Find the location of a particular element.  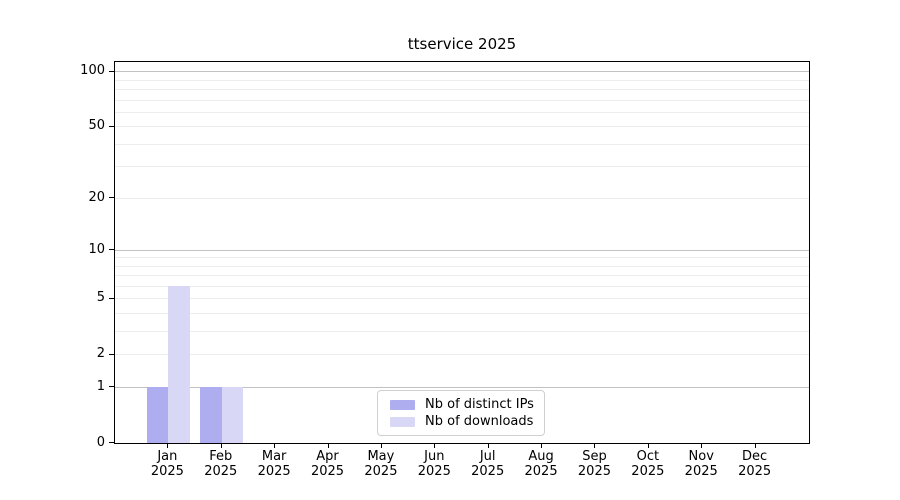

x-tick-label: Mar 2025 is located at coordinates (274, 464).